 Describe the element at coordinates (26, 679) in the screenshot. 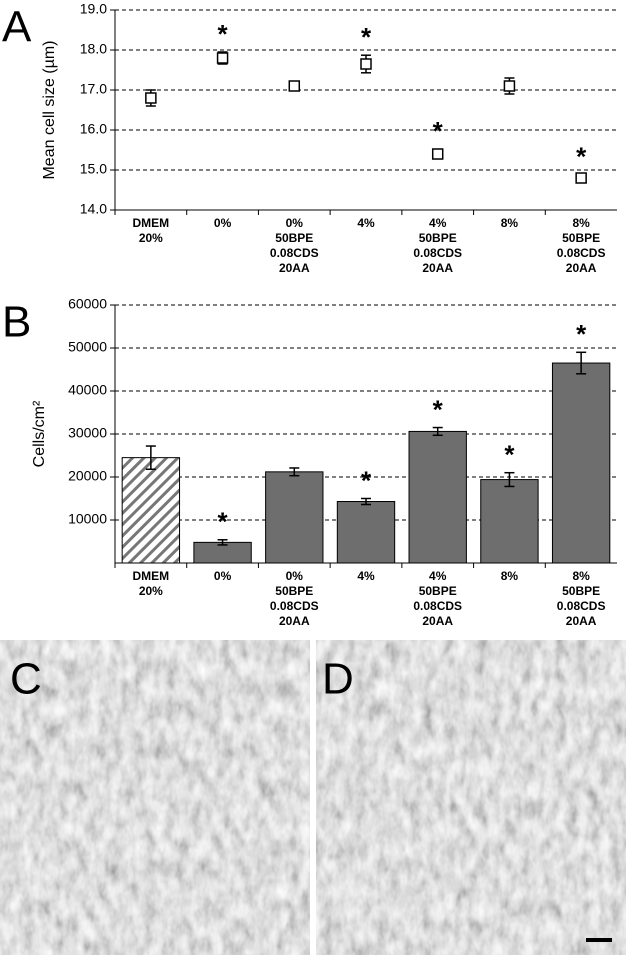

I see `panel-label: C` at that location.